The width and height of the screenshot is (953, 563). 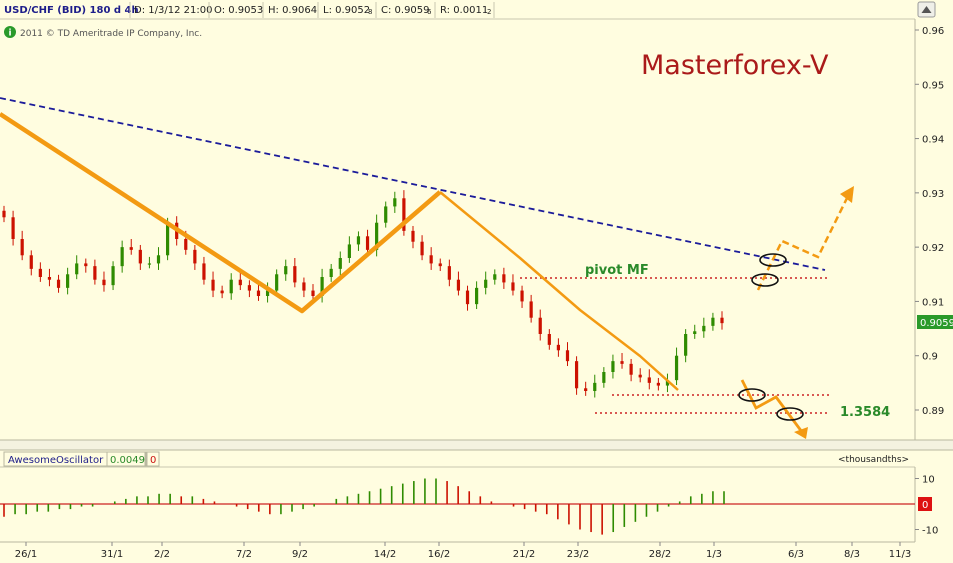 What do you see at coordinates (559, 291) in the screenshot?
I see `orange-pattern-right` at bounding box center [559, 291].